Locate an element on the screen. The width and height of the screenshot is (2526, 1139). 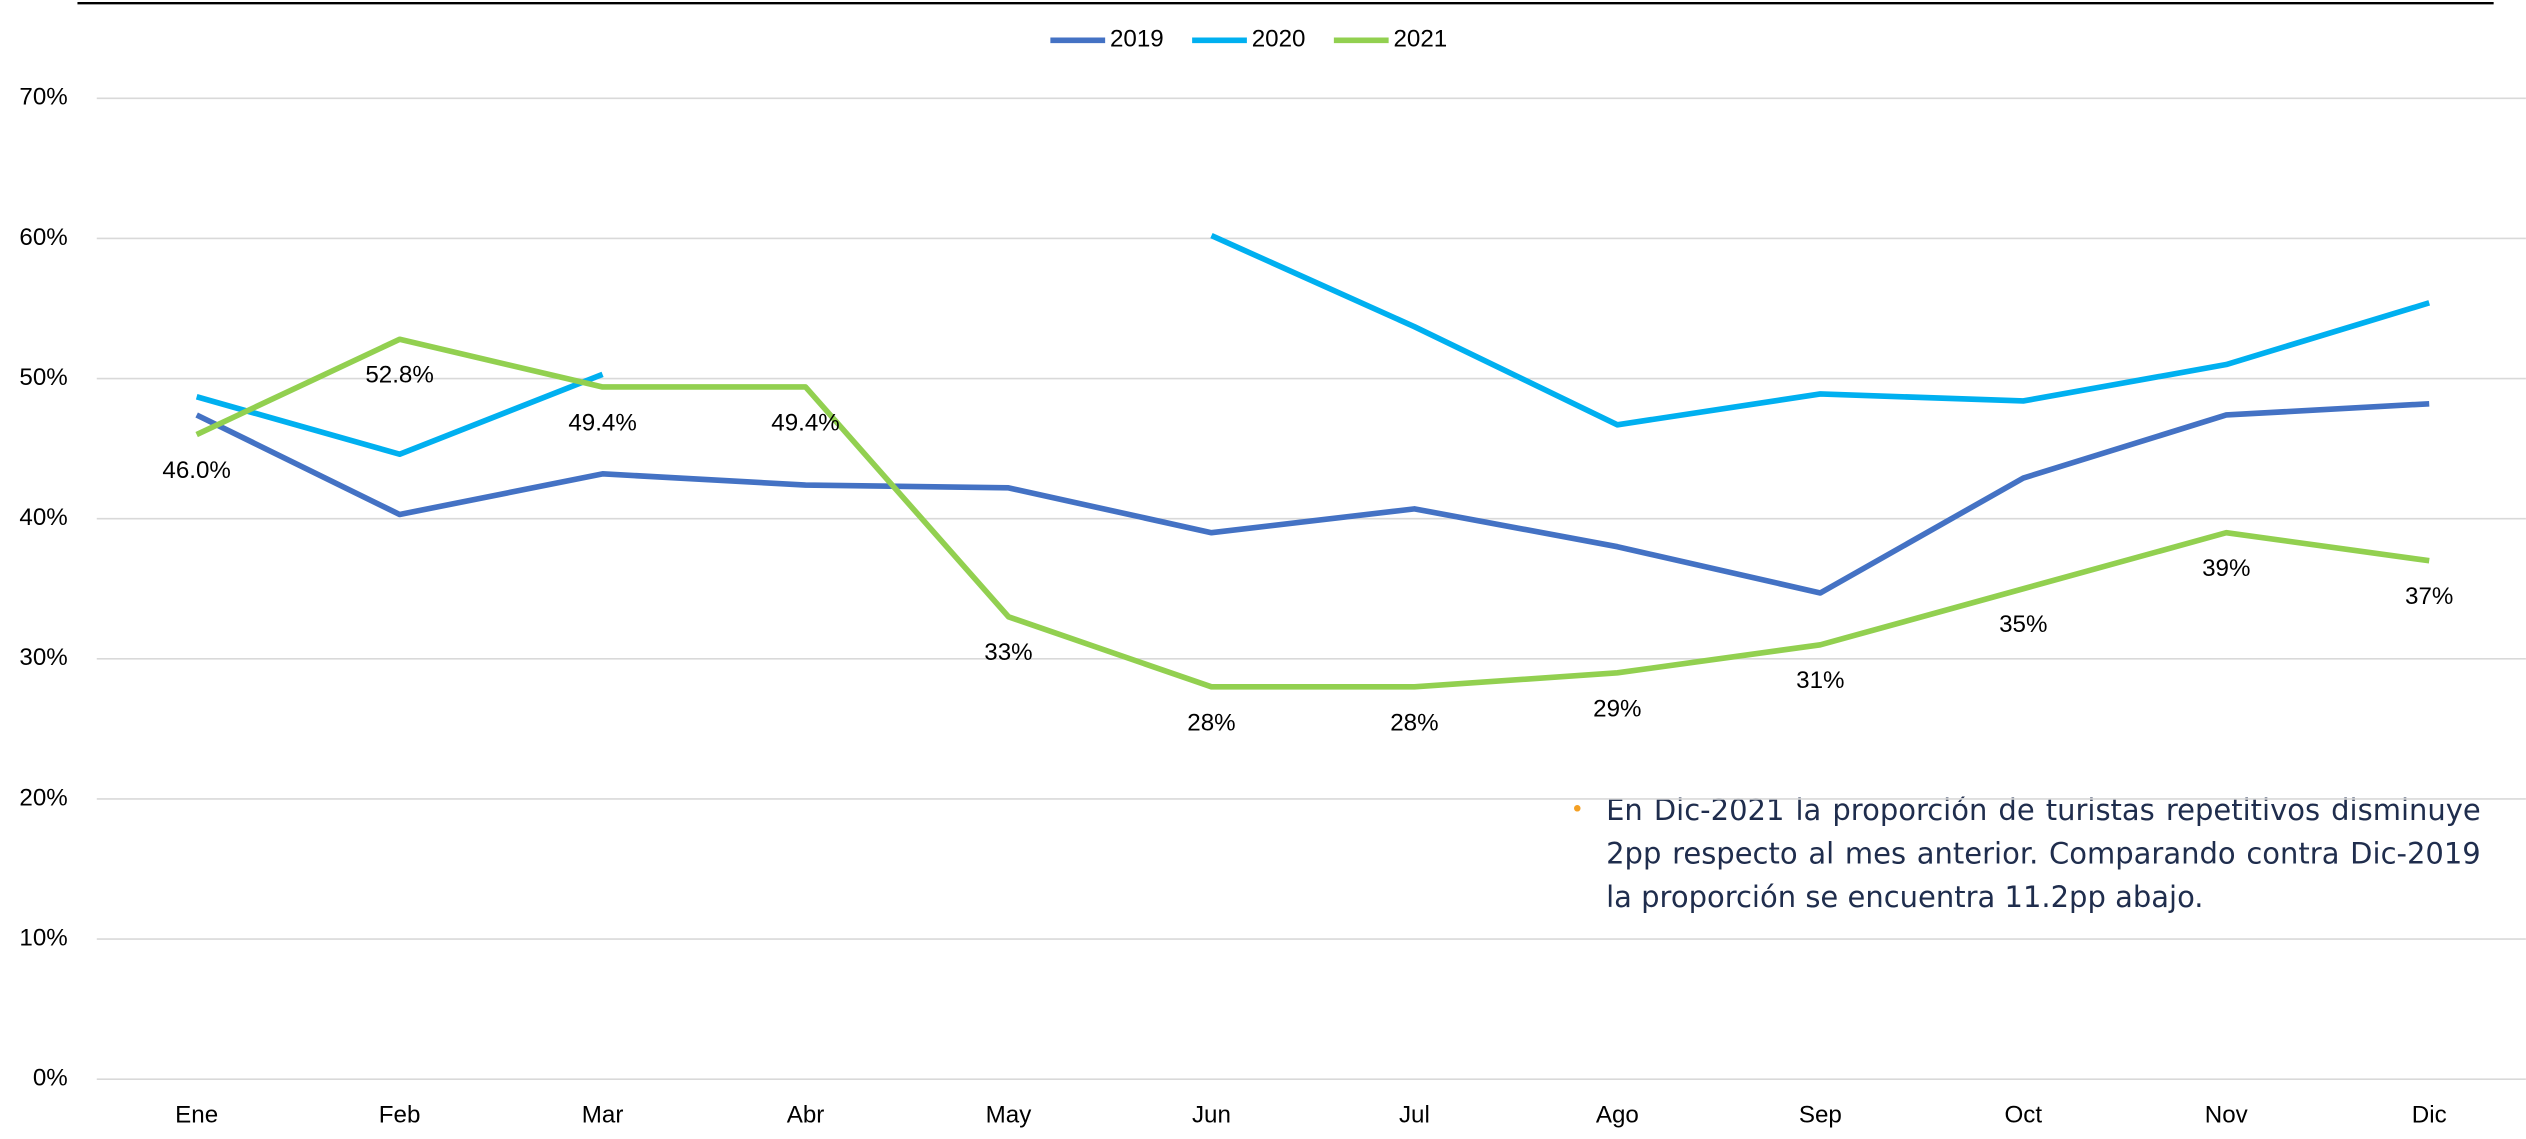
y-tick-label: 10% is located at coordinates (43, 937).